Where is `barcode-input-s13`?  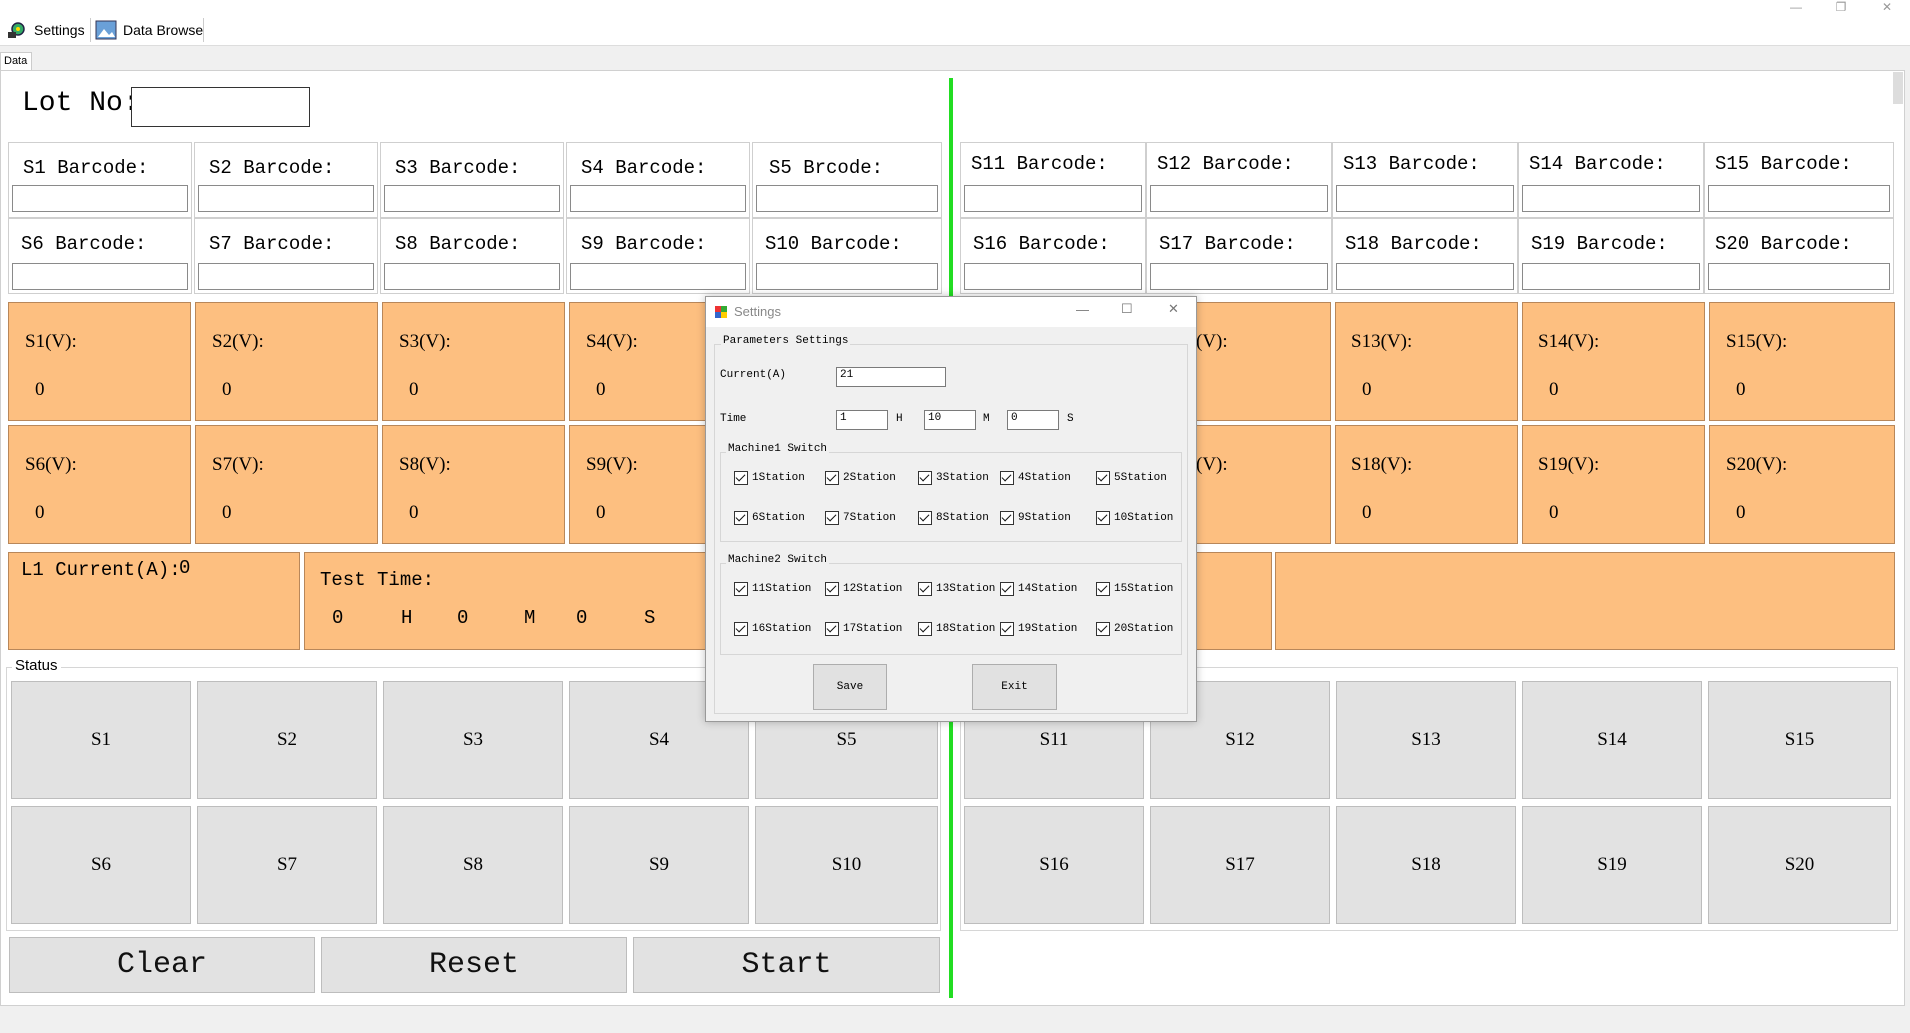 barcode-input-s13 is located at coordinates (1425, 198).